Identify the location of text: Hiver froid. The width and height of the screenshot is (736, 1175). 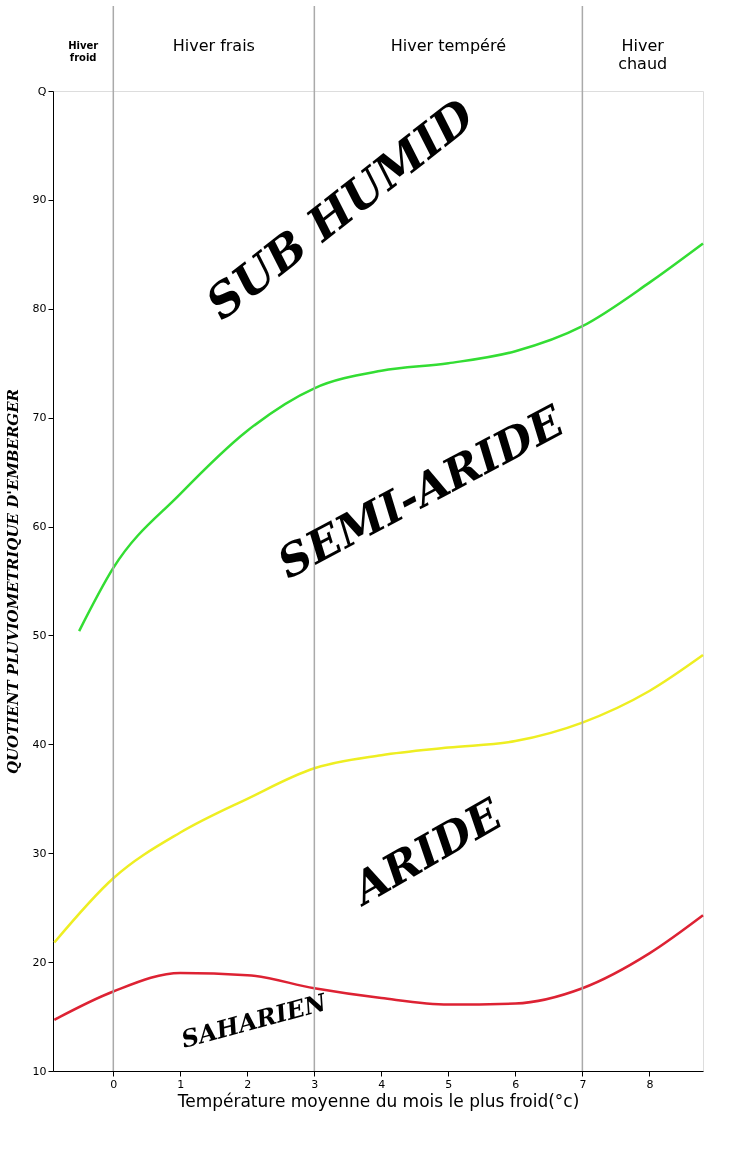
(83, 51).